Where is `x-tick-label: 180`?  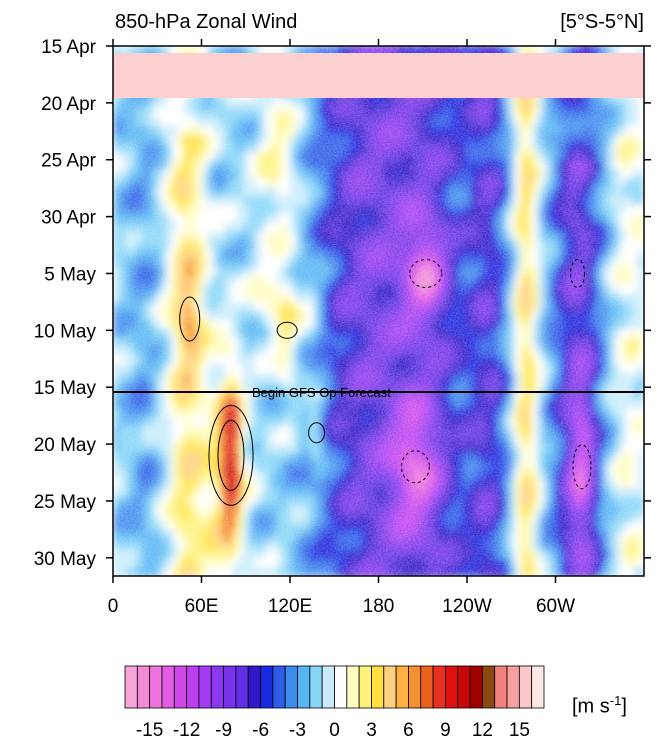 x-tick-label: 180 is located at coordinates (379, 606).